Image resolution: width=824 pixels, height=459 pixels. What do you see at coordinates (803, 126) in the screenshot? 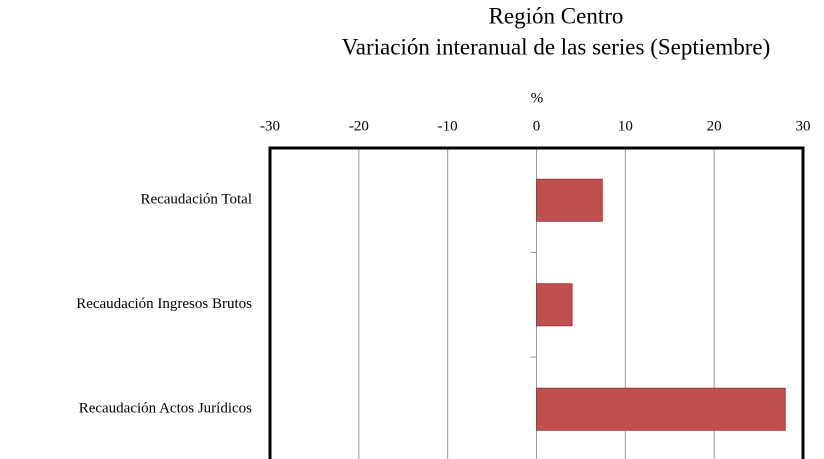
I see `x-tick-label: 30` at bounding box center [803, 126].